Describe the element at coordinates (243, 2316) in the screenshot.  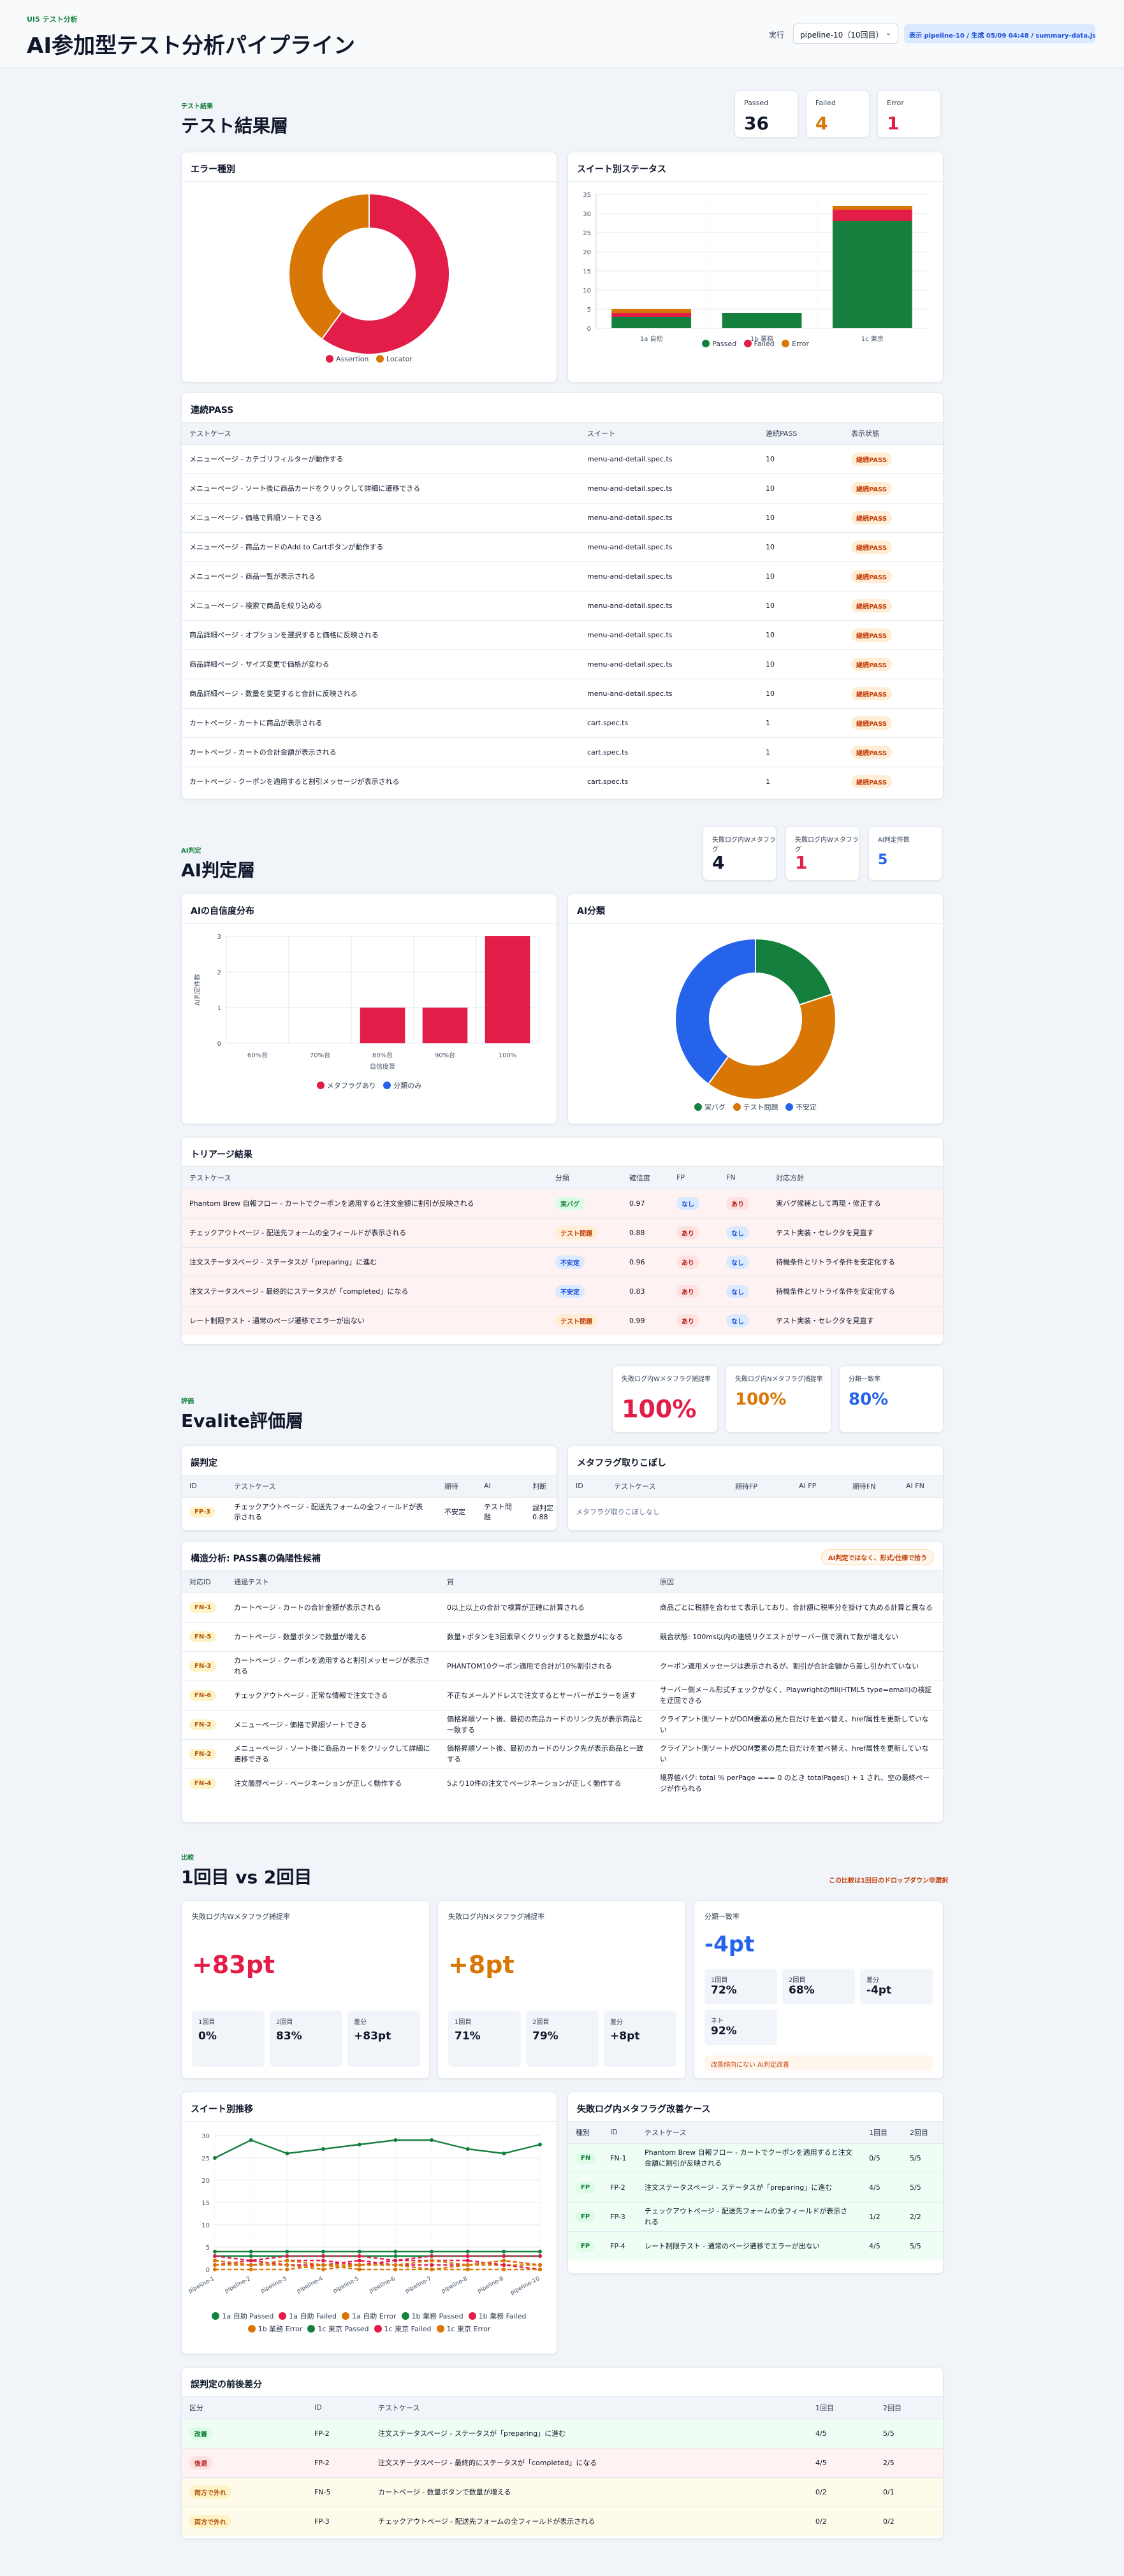
I see `legend-item: 1a 自助 Passed` at that location.